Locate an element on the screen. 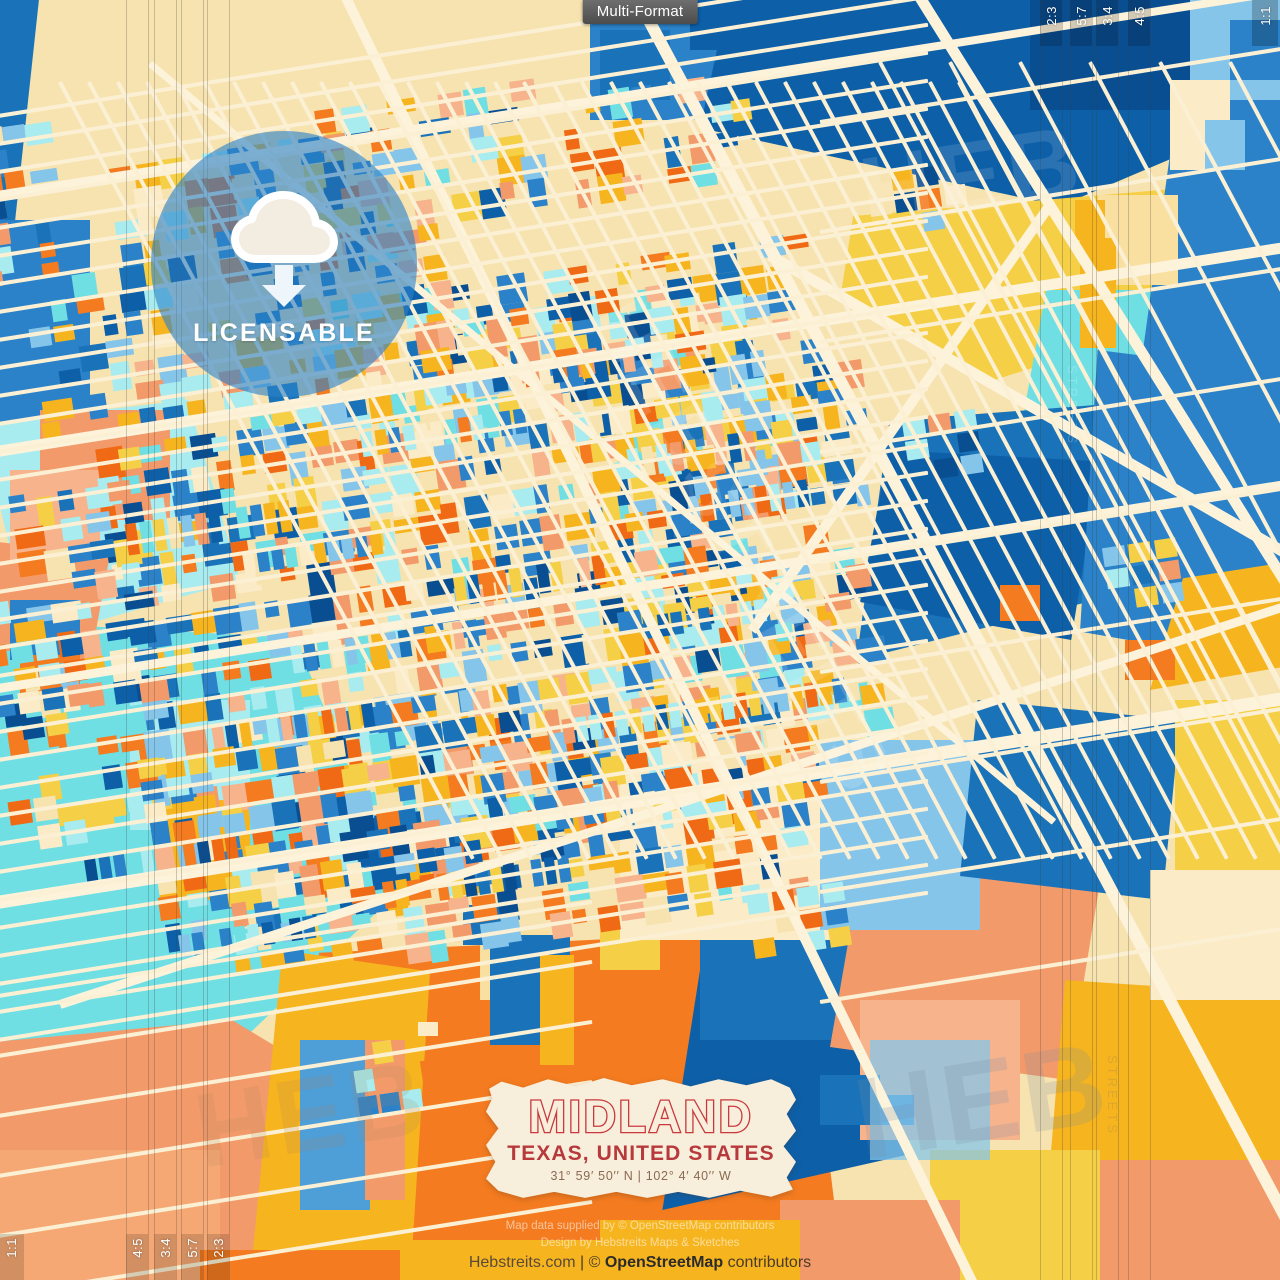  openstreetmap-link: OpenStreetMap is located at coordinates (664, 1262).